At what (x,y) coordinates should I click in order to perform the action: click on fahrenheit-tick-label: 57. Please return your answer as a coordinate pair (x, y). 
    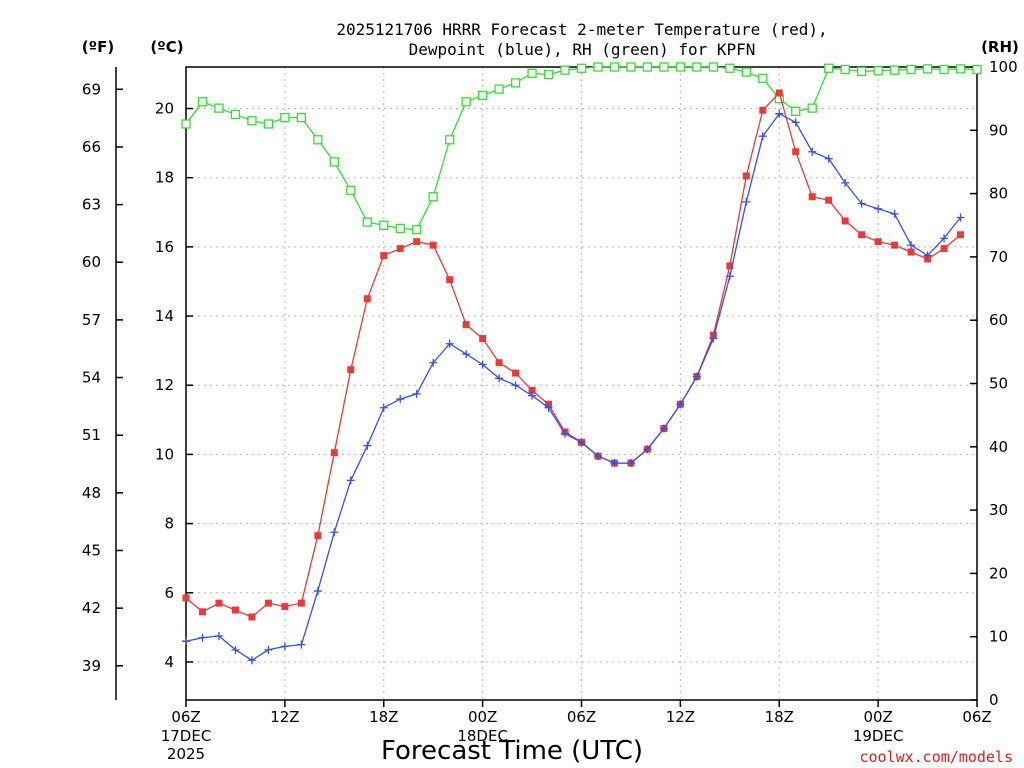
    Looking at the image, I should click on (91, 320).